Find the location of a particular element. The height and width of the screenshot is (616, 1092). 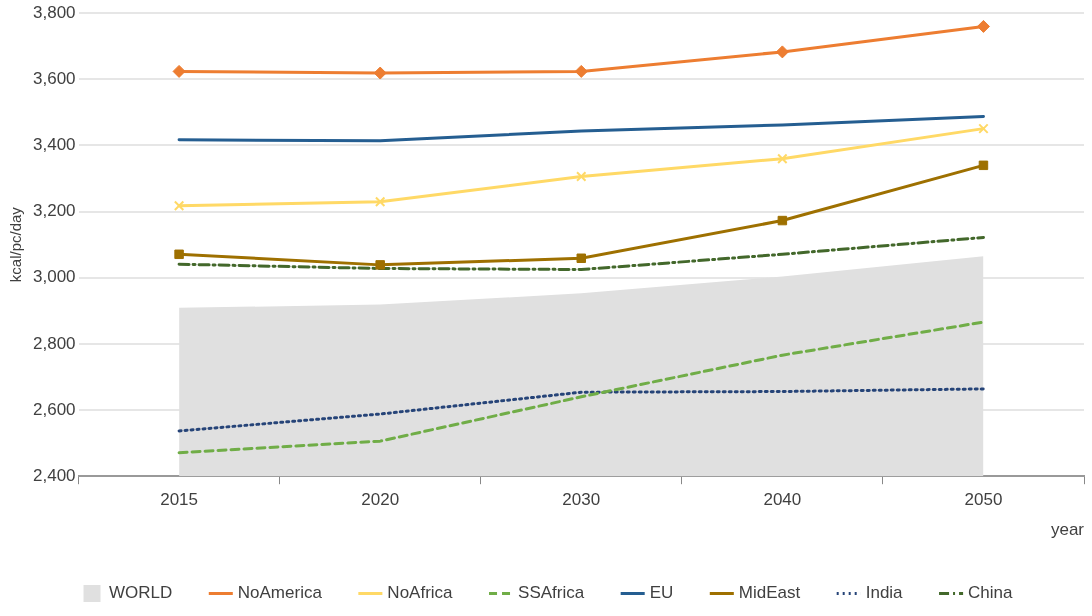

x-tick-label: 2050 is located at coordinates (983, 500).